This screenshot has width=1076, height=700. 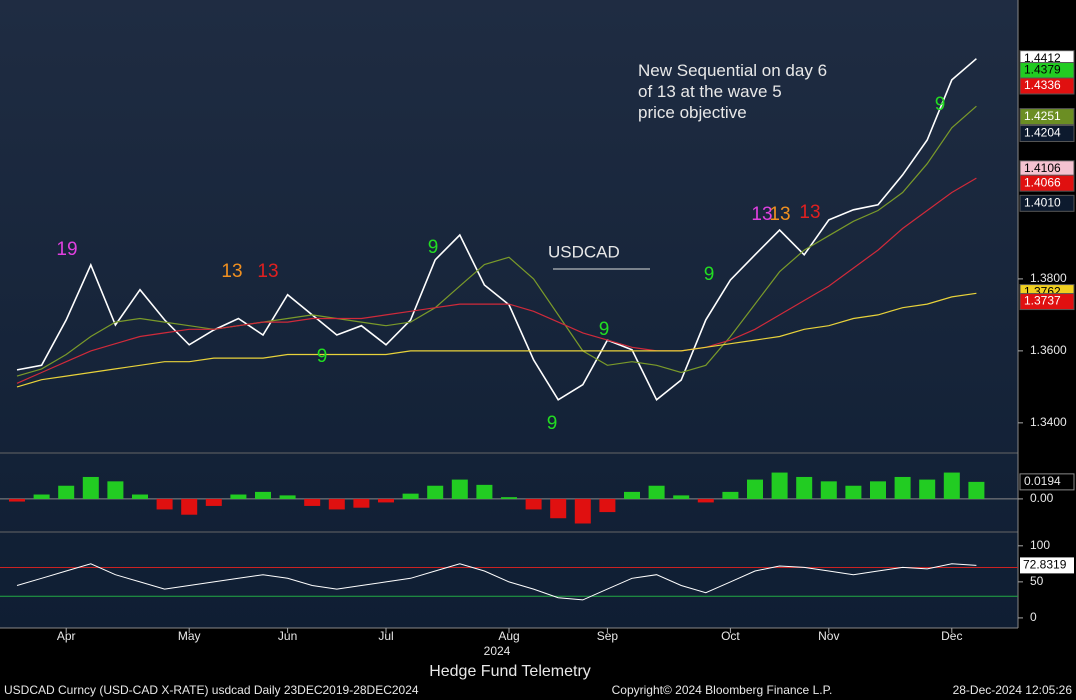 What do you see at coordinates (1037, 581) in the screenshot?
I see `y-tick-label: 50` at bounding box center [1037, 581].